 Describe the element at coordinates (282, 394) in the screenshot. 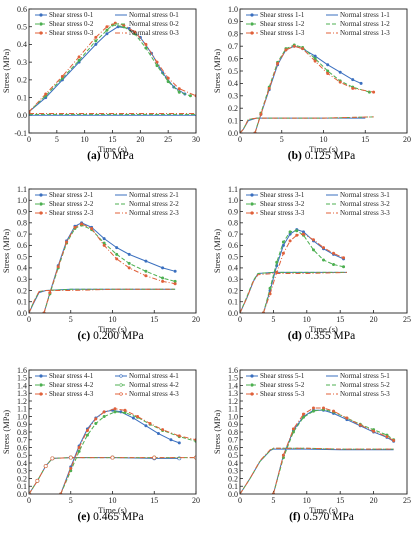

I see `legend-label: Shear stress 5-3` at that location.